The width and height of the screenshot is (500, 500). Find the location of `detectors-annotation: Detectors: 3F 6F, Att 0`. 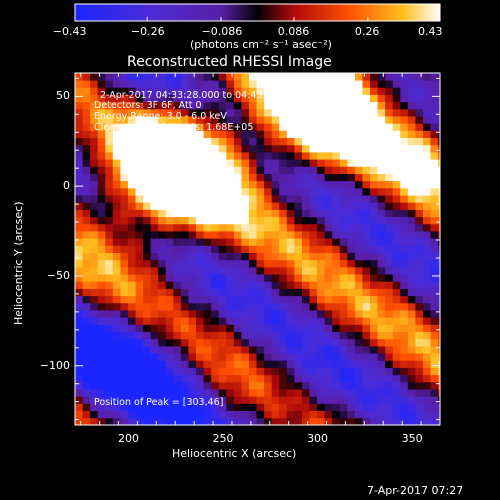

detectors-annotation: Detectors: 3F 6F, Att 0 is located at coordinates (148, 105).